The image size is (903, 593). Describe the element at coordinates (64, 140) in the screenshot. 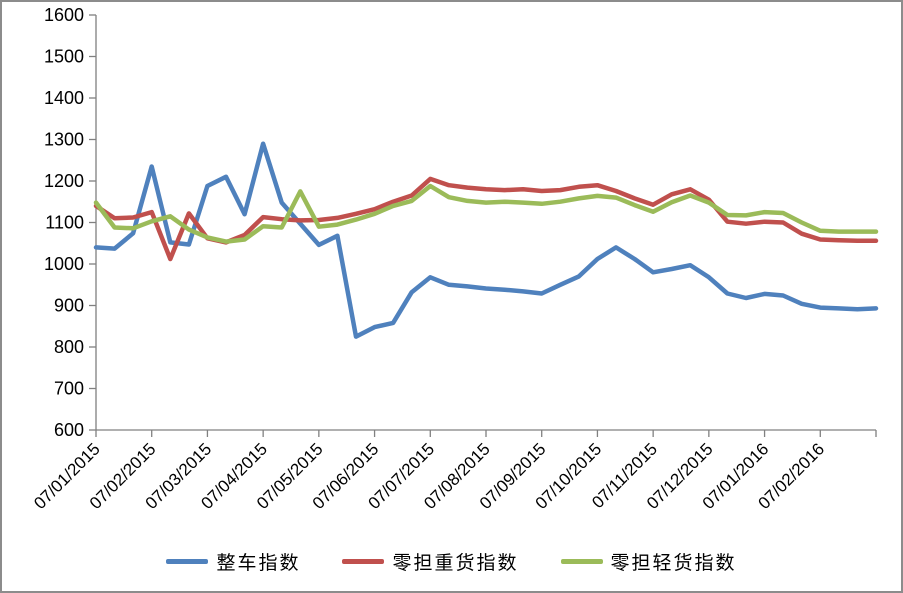

I see `y-axis-tick-label: 1300` at that location.